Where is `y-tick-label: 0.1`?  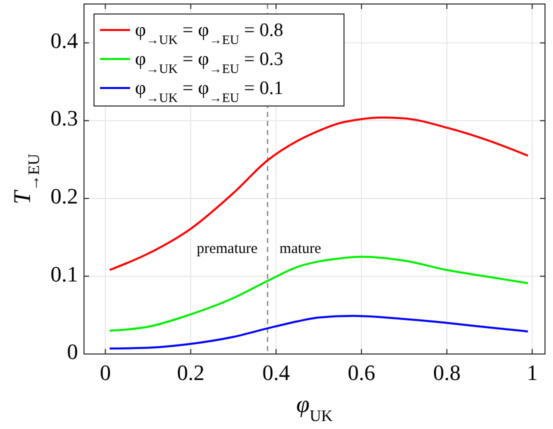 y-tick-label: 0.1 is located at coordinates (64, 273).